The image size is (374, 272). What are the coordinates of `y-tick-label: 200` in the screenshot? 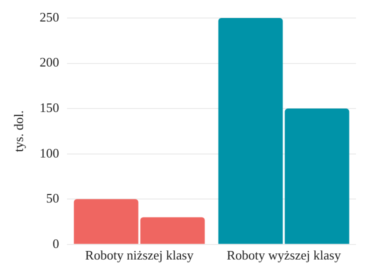 It's located at (50, 62).